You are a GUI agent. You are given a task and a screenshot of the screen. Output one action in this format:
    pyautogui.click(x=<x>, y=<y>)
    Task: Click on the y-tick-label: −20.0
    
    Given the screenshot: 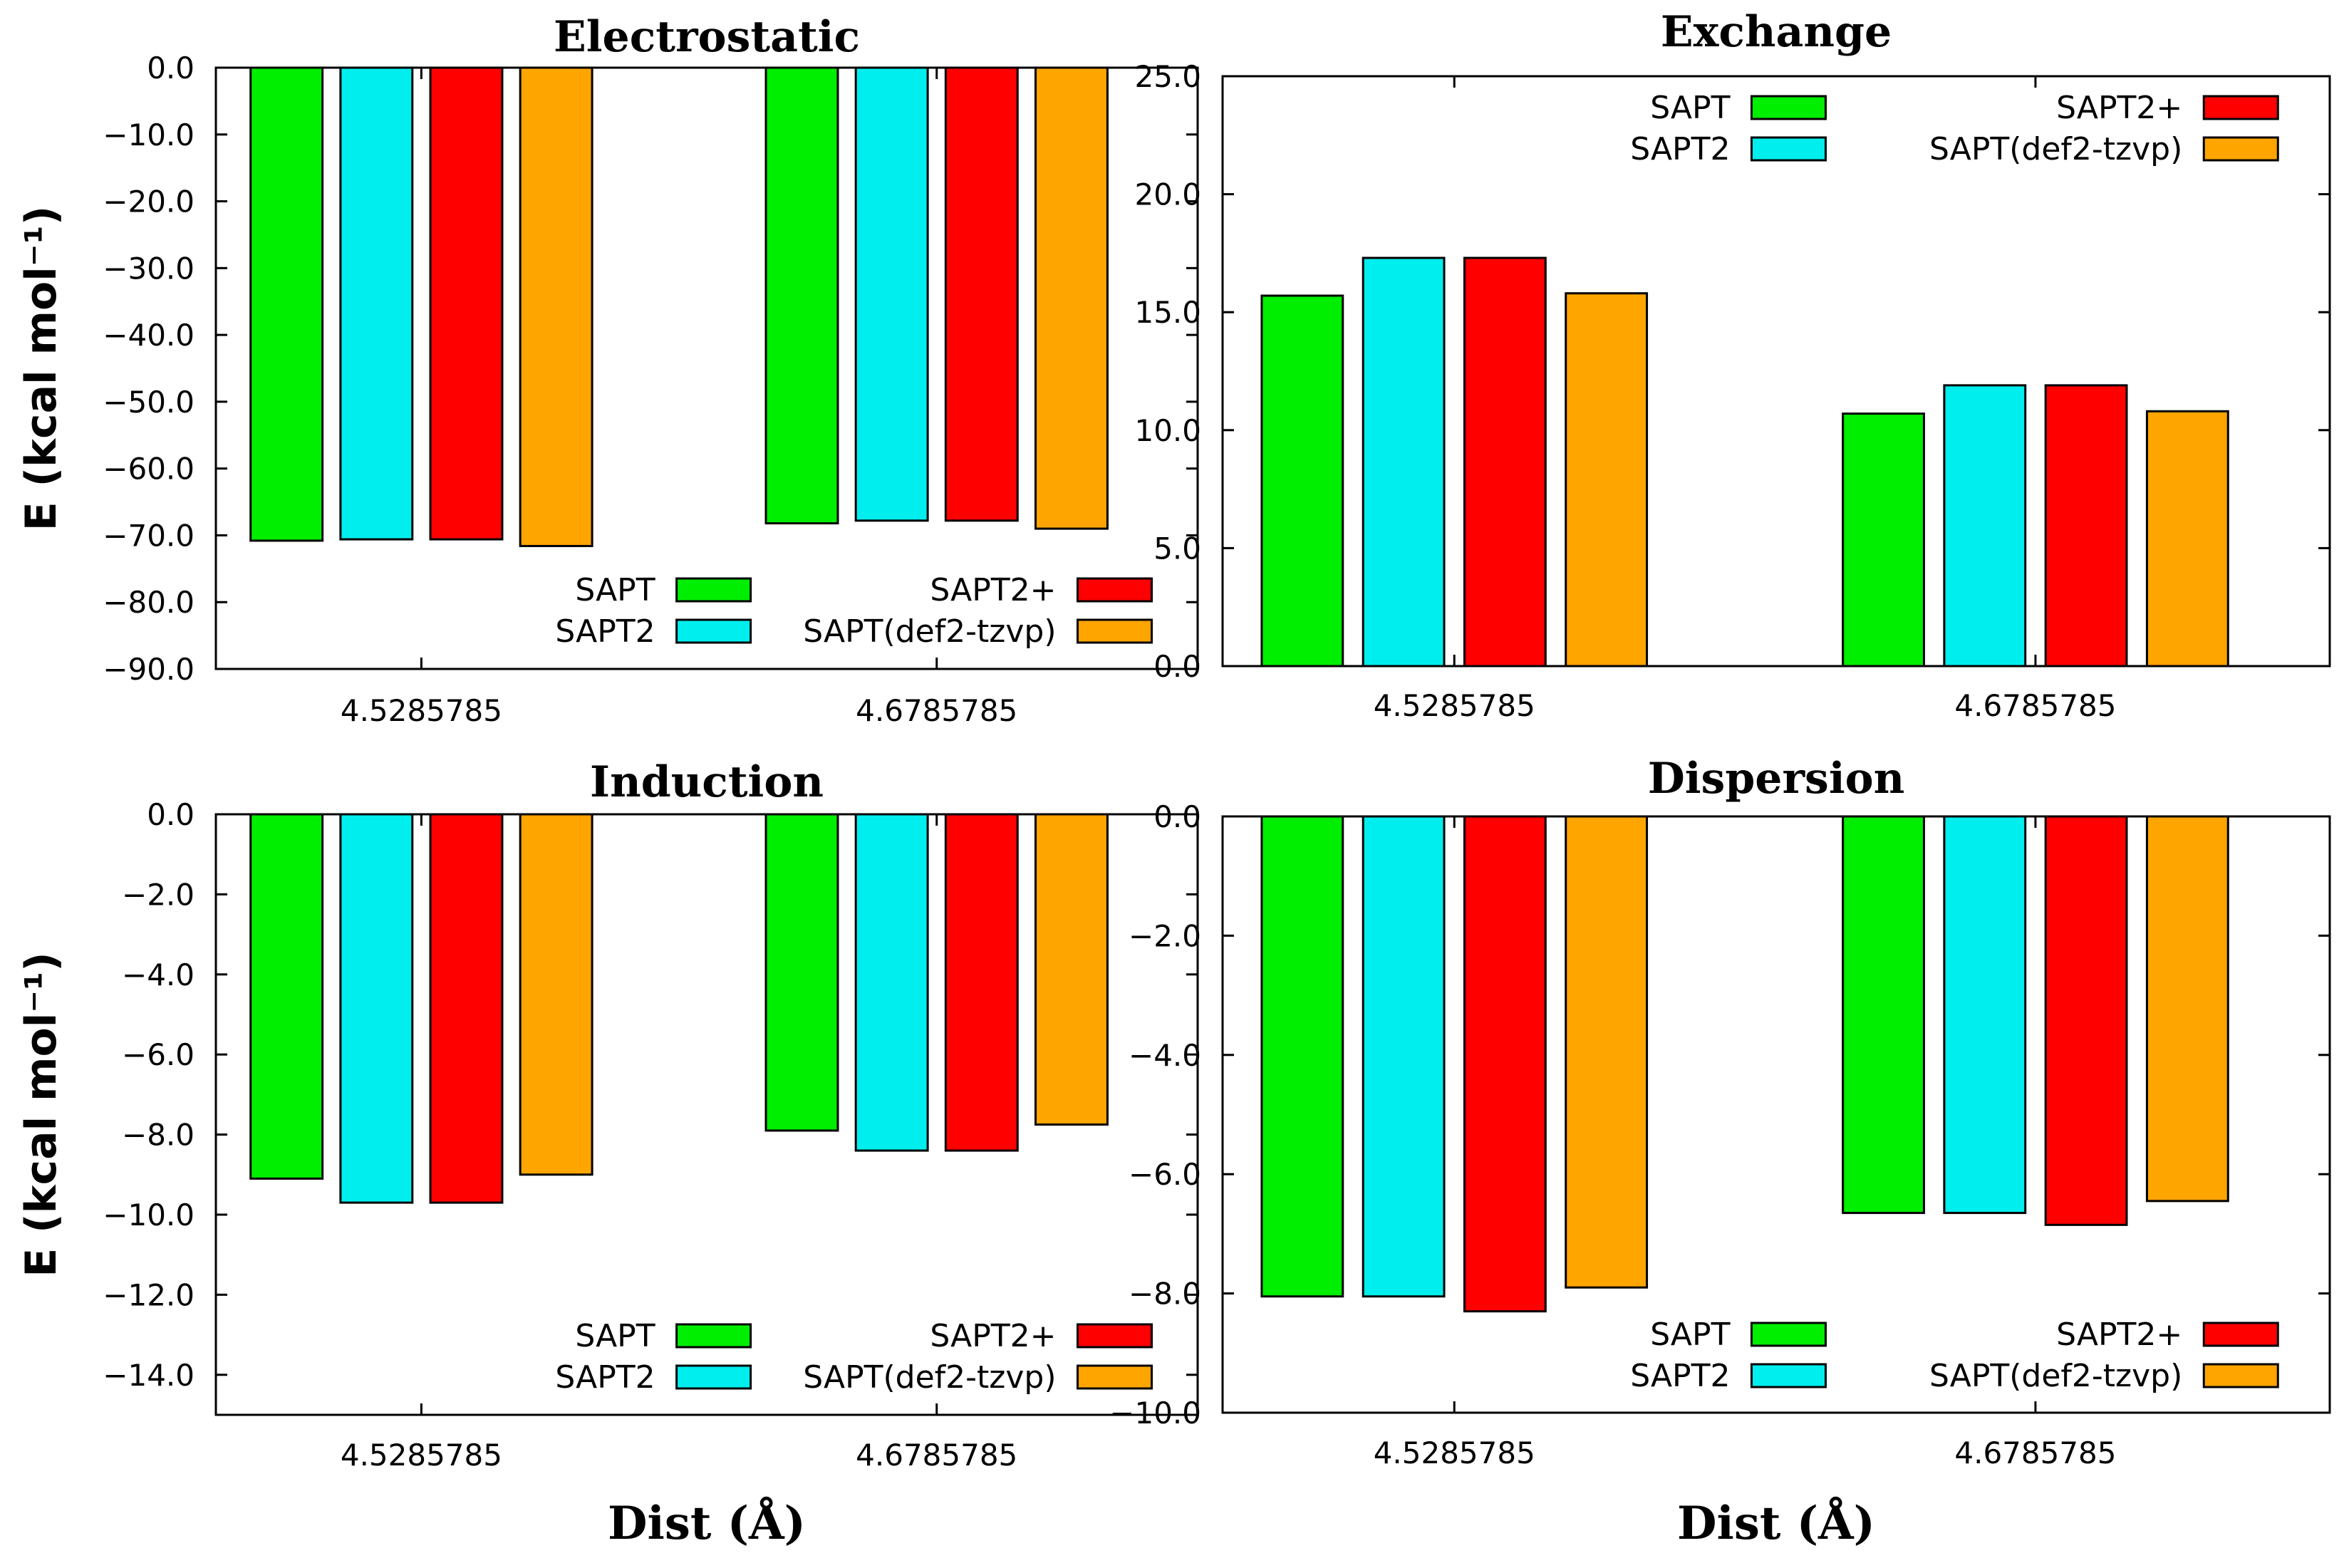 What is the action you would take?
    pyautogui.click(x=149, y=202)
    